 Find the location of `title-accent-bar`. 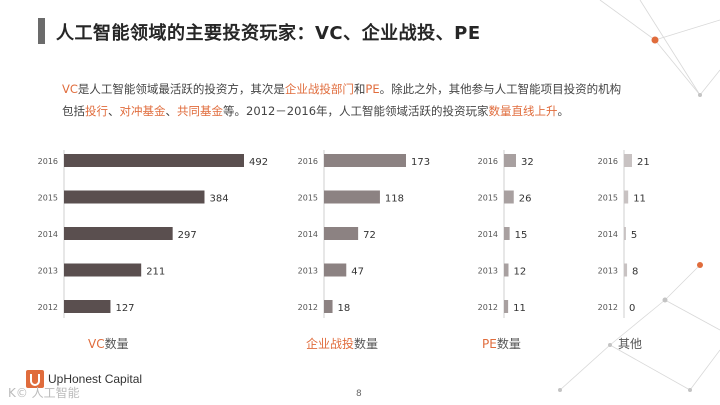

title-accent-bar is located at coordinates (41, 31).